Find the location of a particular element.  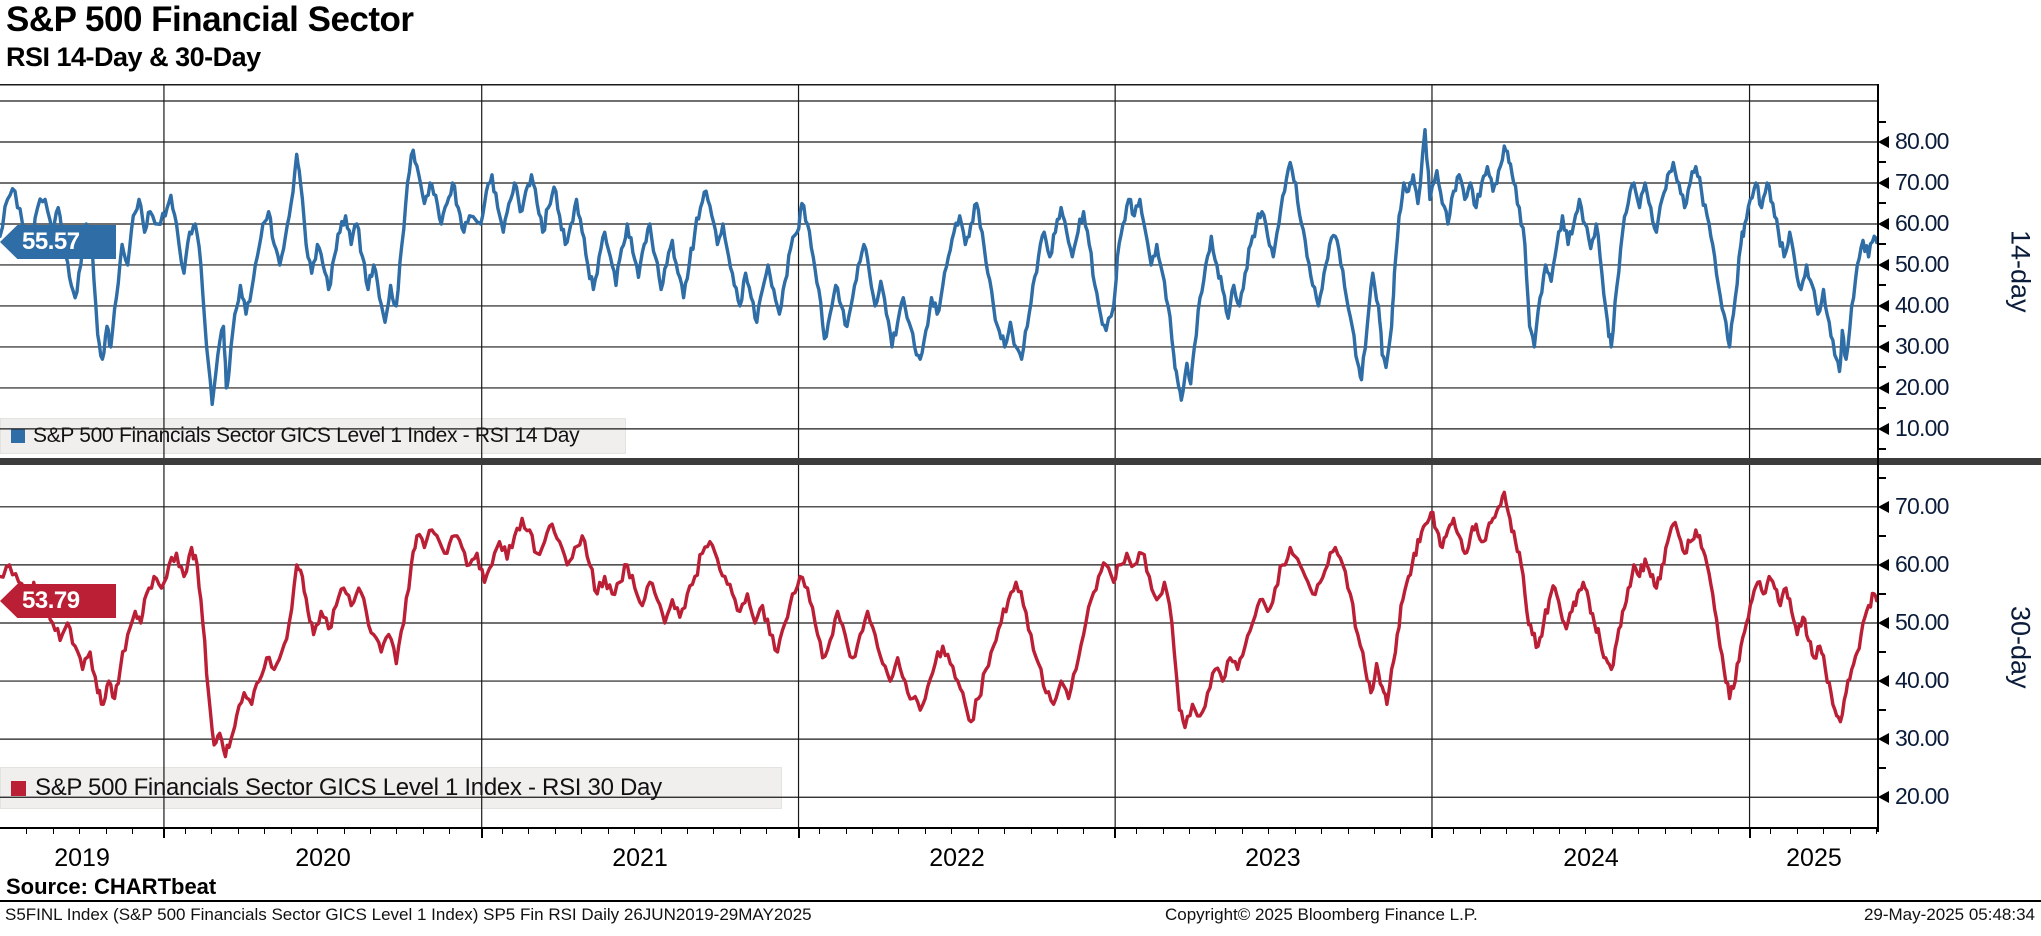

chart-subtitle: RSI 14-Day & 30-Day is located at coordinates (133, 57).